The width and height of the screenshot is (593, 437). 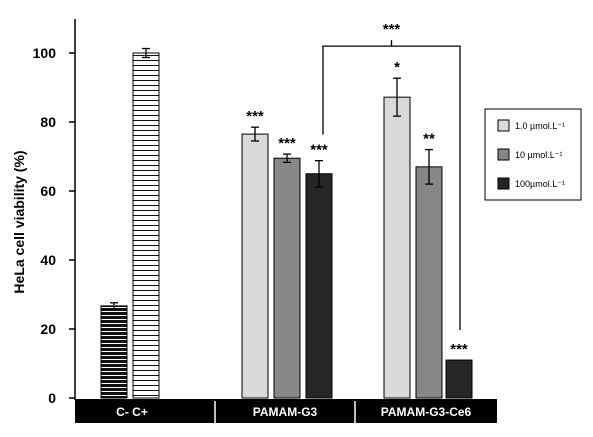 What do you see at coordinates (45, 53) in the screenshot?
I see `y-tick-label: 100` at bounding box center [45, 53].